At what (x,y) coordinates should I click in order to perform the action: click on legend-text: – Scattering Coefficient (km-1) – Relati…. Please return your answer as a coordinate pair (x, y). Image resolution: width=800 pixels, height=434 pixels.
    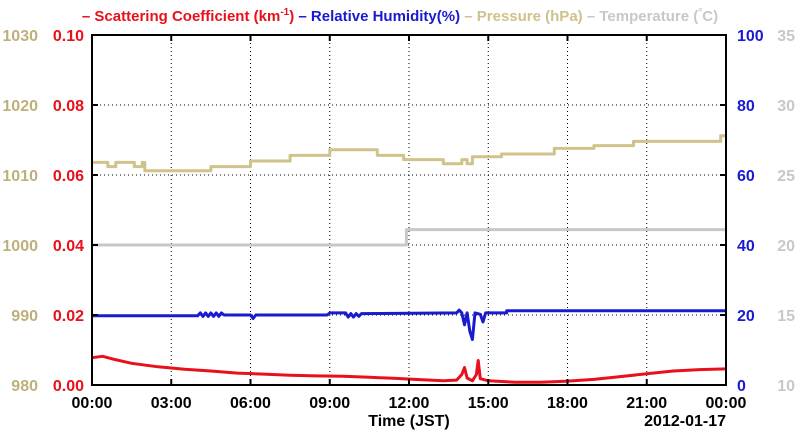
    Looking at the image, I should click on (400, 16).